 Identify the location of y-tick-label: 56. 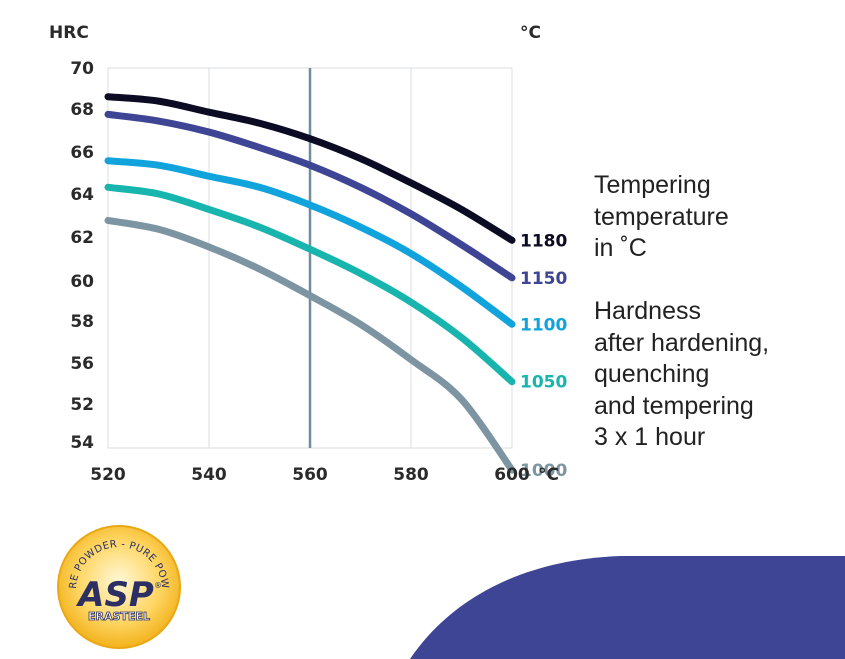
(82, 364).